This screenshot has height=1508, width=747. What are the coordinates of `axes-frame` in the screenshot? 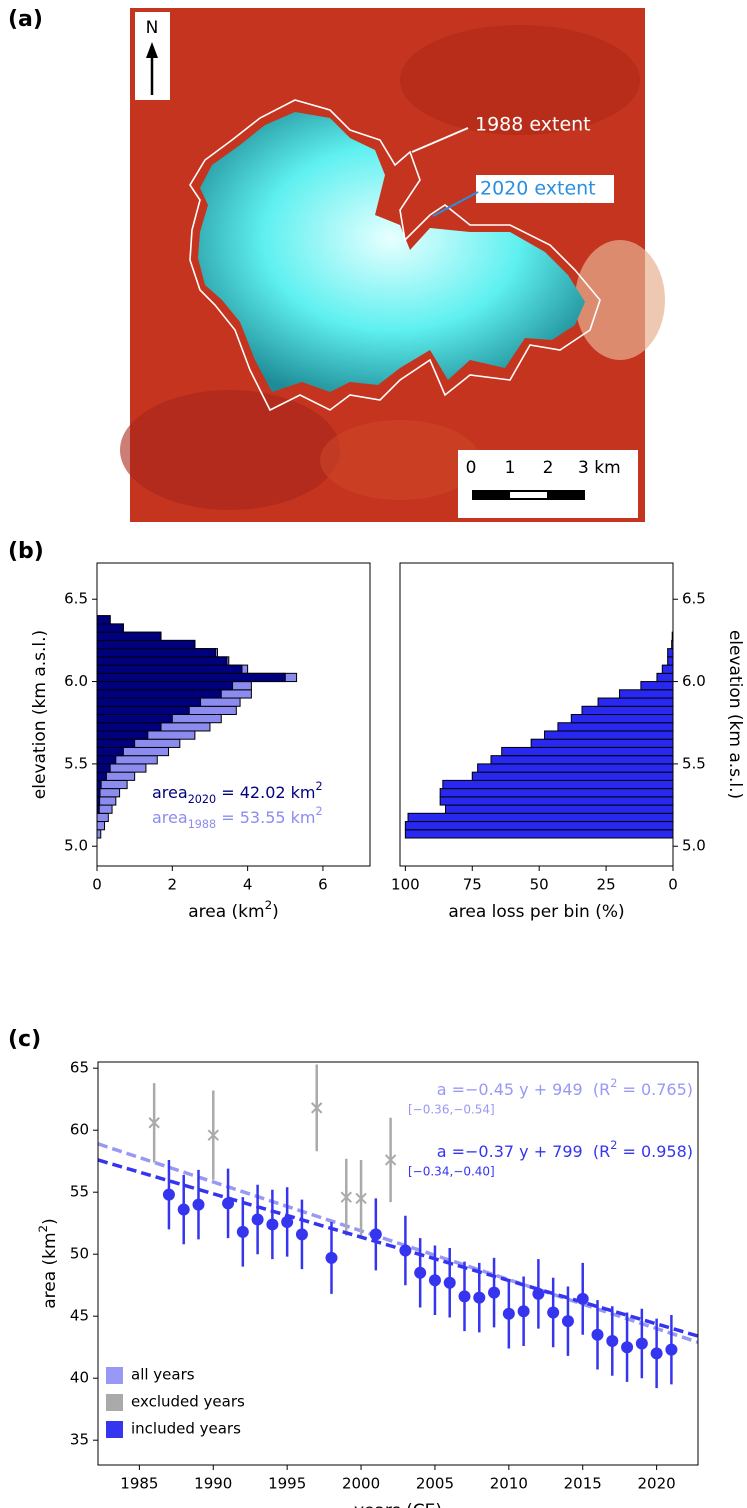 It's located at (536, 714).